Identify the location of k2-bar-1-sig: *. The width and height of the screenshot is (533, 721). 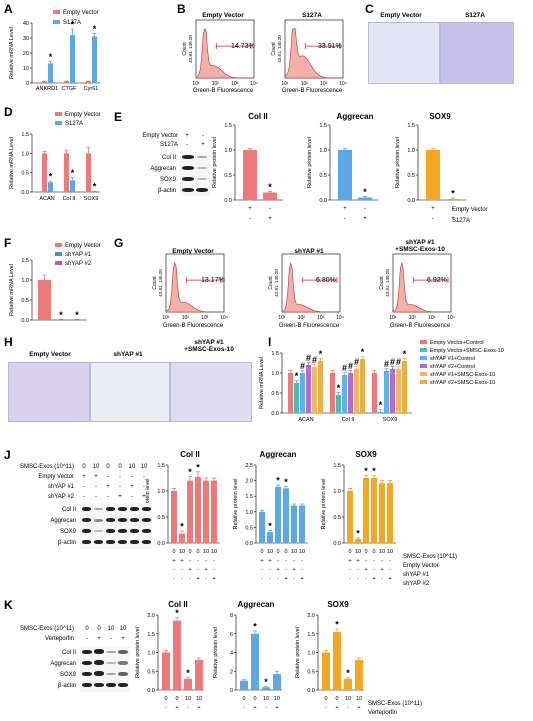
(337, 624).